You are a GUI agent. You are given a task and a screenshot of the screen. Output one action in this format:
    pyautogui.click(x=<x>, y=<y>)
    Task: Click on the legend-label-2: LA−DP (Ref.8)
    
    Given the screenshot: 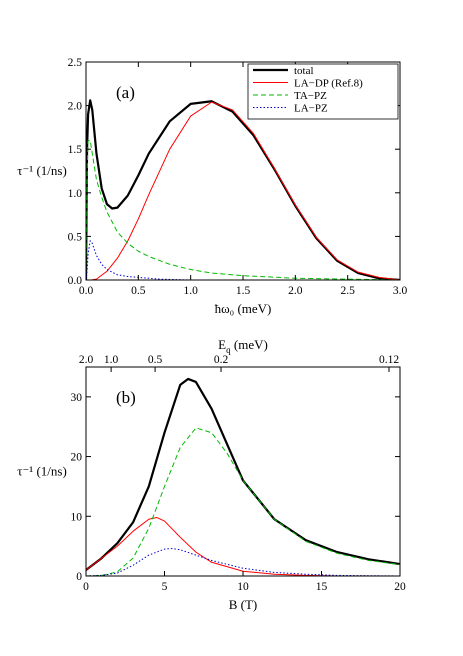 What is the action you would take?
    pyautogui.click(x=328, y=84)
    